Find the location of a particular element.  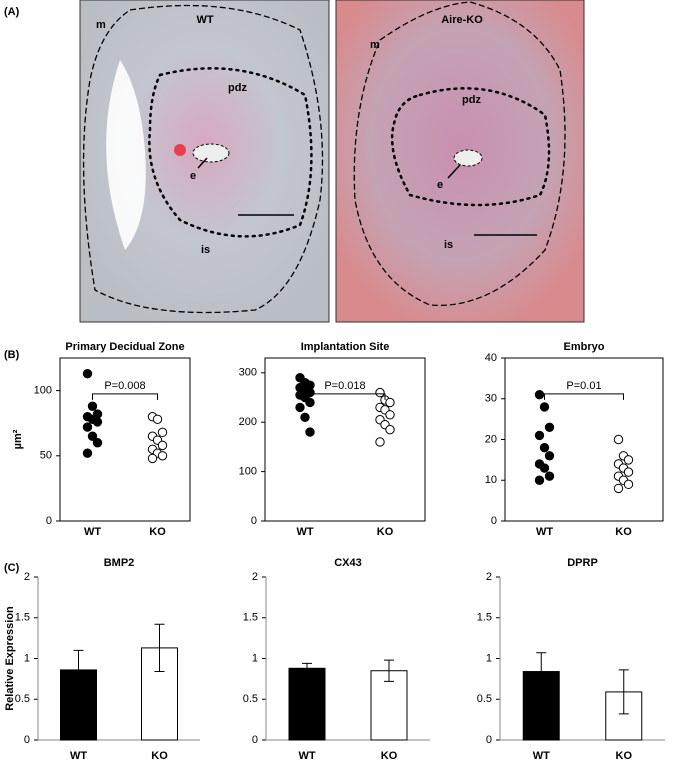

y-axis-label: µm² is located at coordinates (18, 439).